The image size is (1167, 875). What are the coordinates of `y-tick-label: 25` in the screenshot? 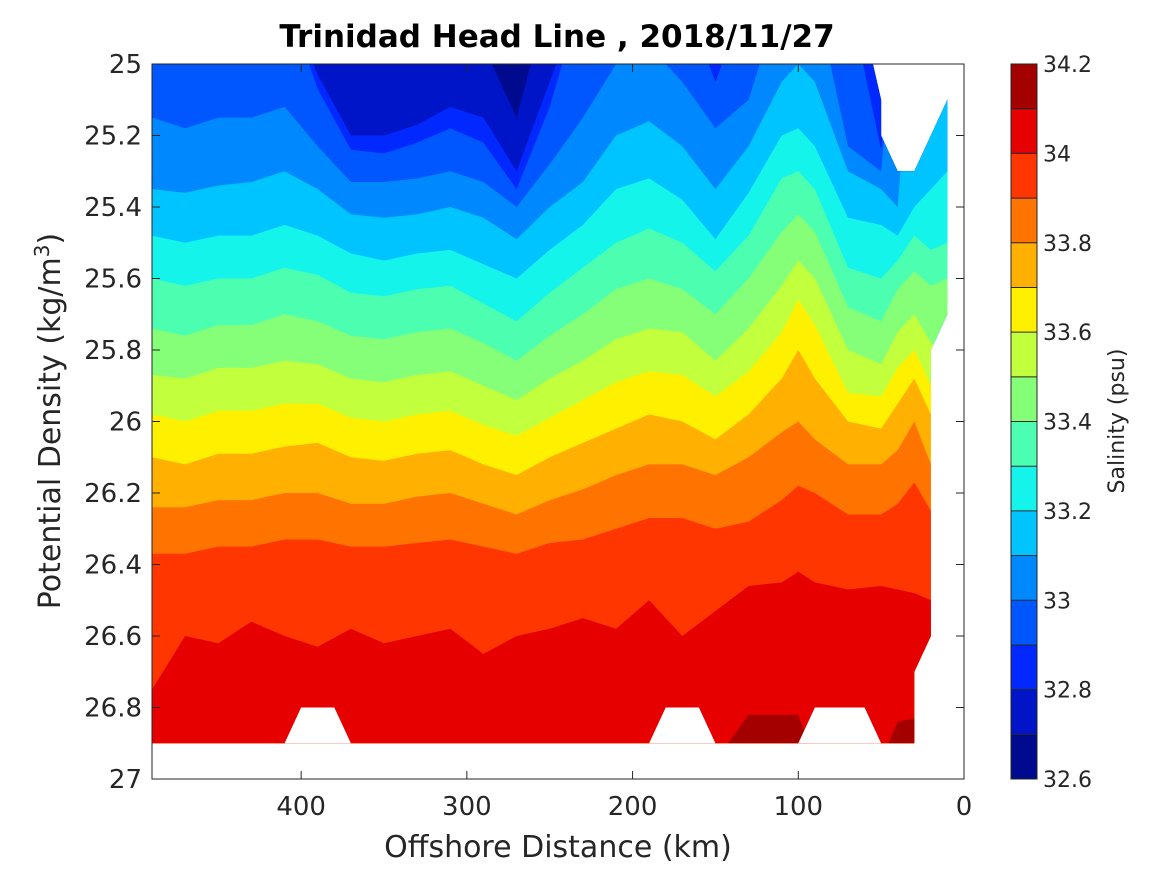 It's located at (125, 65).